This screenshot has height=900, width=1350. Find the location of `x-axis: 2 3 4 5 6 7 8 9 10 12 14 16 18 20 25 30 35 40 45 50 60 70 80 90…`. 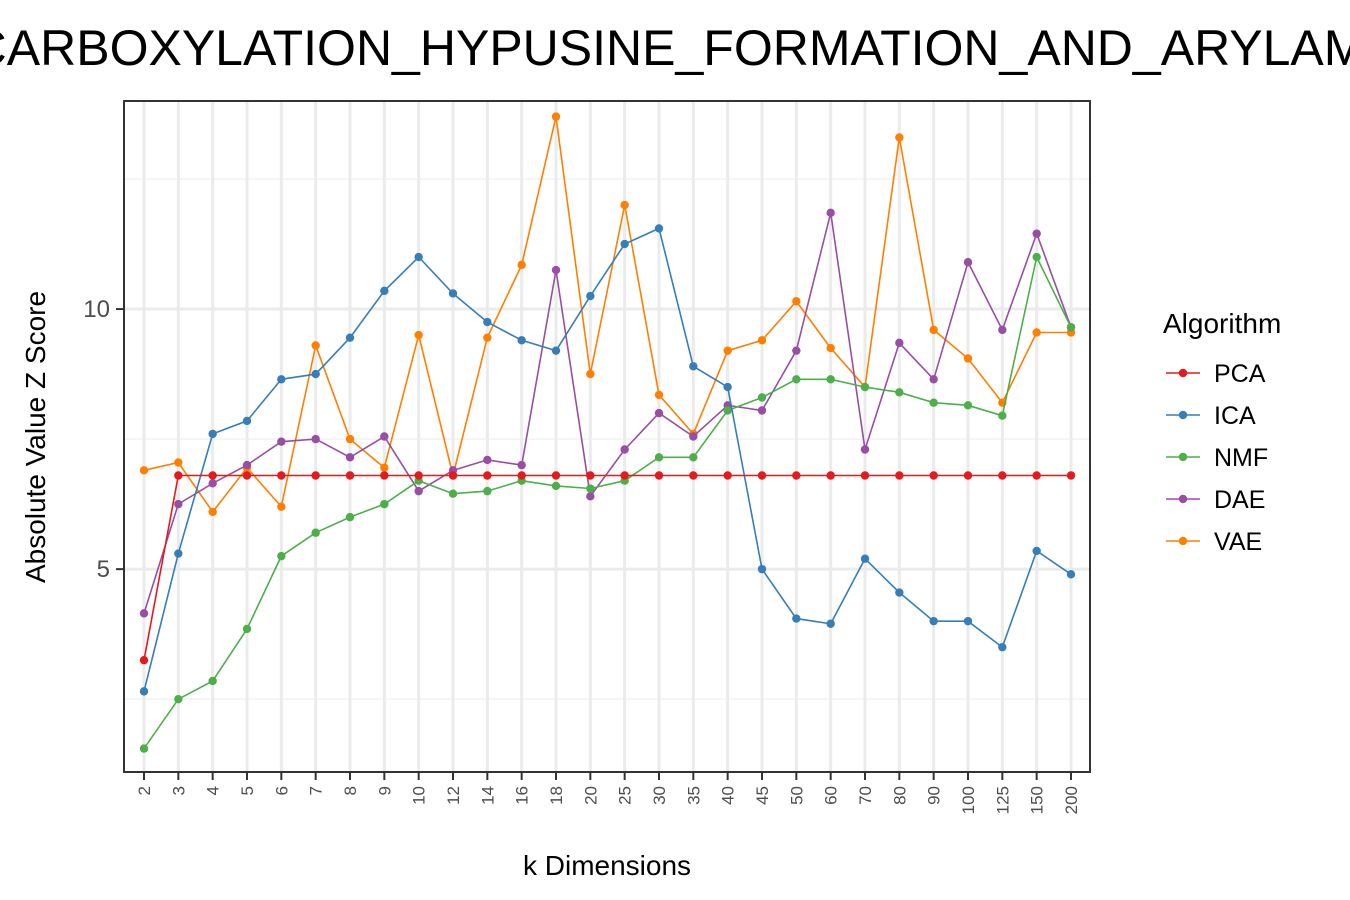

x-axis: 2 3 4 5 6 7 8 9 10 12 14 16 18 20 25 30 35 40 45 50 60 70 80 90… is located at coordinates (608, 793).